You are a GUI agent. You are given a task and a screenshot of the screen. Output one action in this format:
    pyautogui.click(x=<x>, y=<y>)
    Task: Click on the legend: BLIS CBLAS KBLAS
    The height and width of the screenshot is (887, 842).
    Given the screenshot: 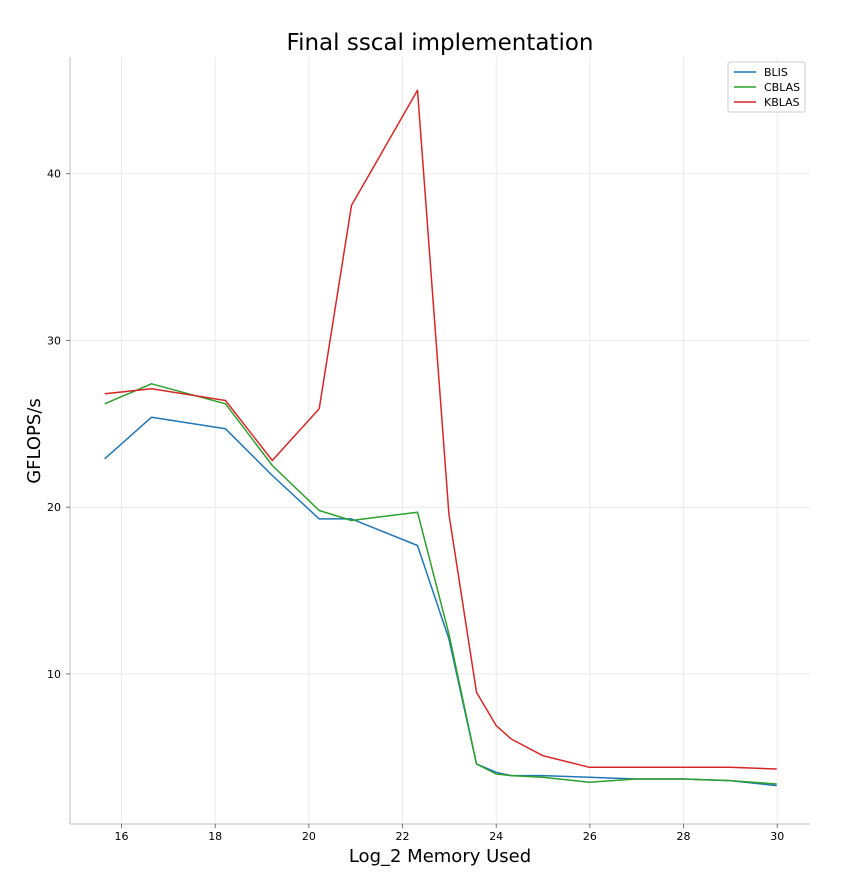 What is the action you would take?
    pyautogui.click(x=766, y=87)
    